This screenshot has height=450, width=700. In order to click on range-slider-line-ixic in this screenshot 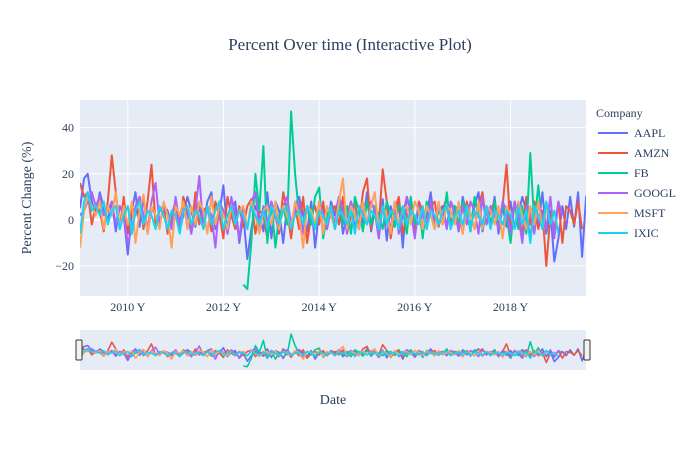, I will do `click(319, 354)`.